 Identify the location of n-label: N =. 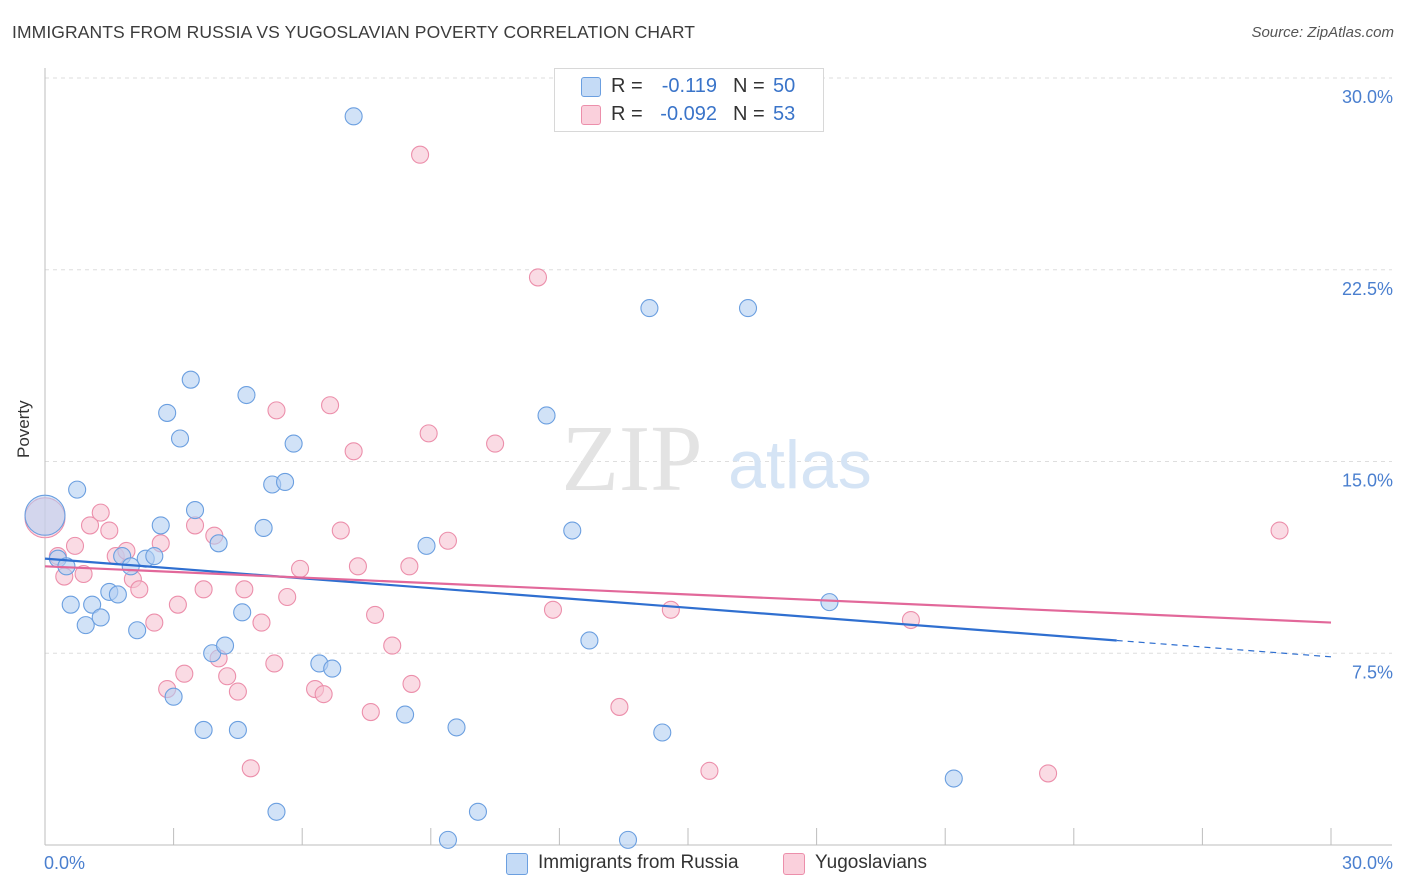
(749, 86).